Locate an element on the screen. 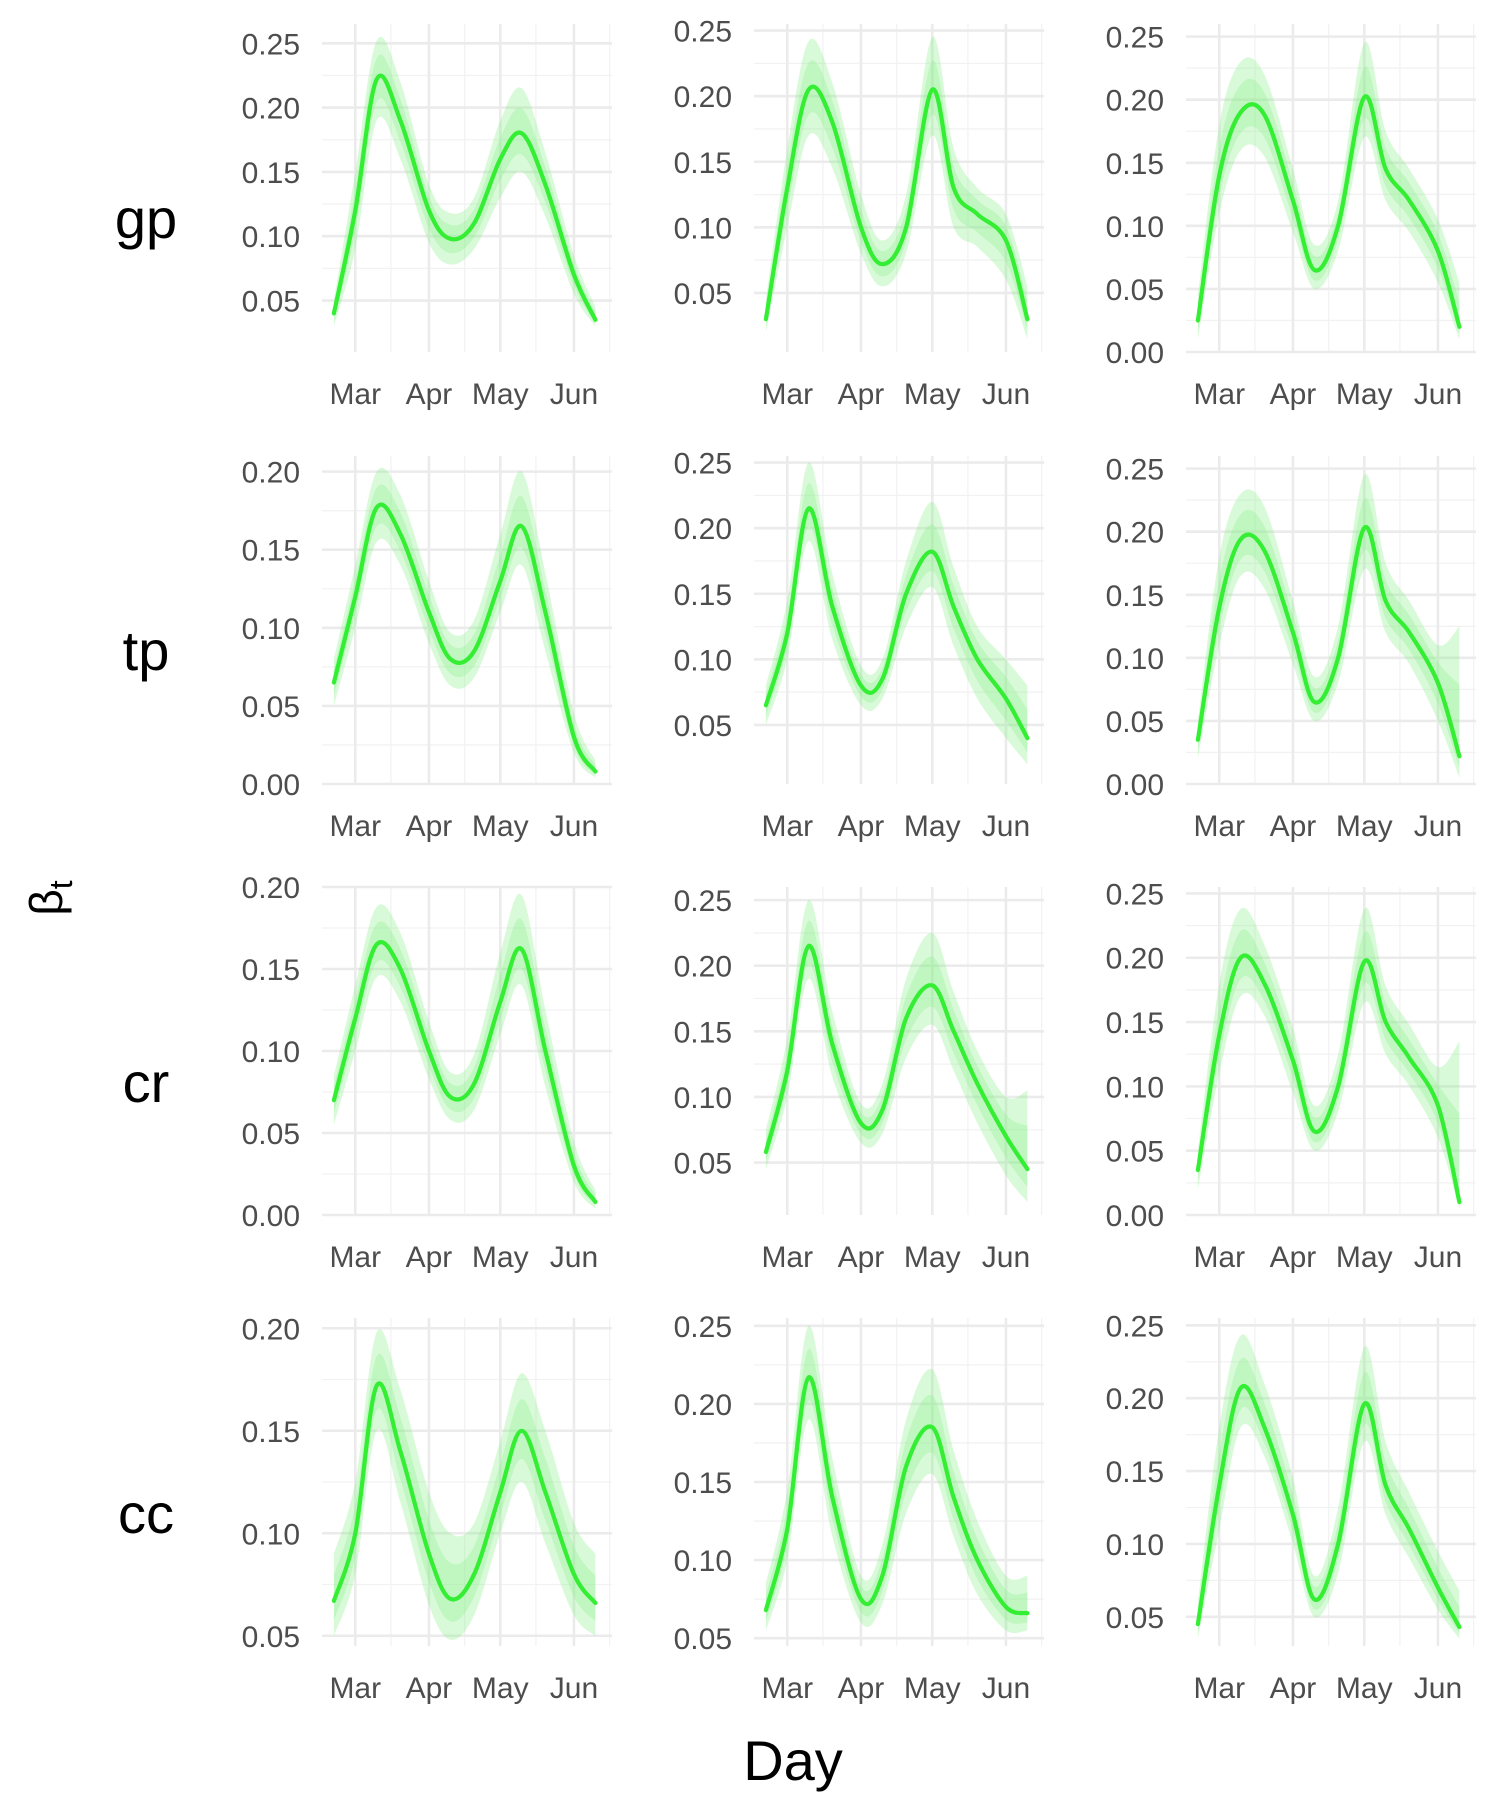 The height and width of the screenshot is (1800, 1500). panel-cc-2: 0.05 0.10 0.15 0.20 0.25 Mar Apr May Jun is located at coordinates (859, 1508).